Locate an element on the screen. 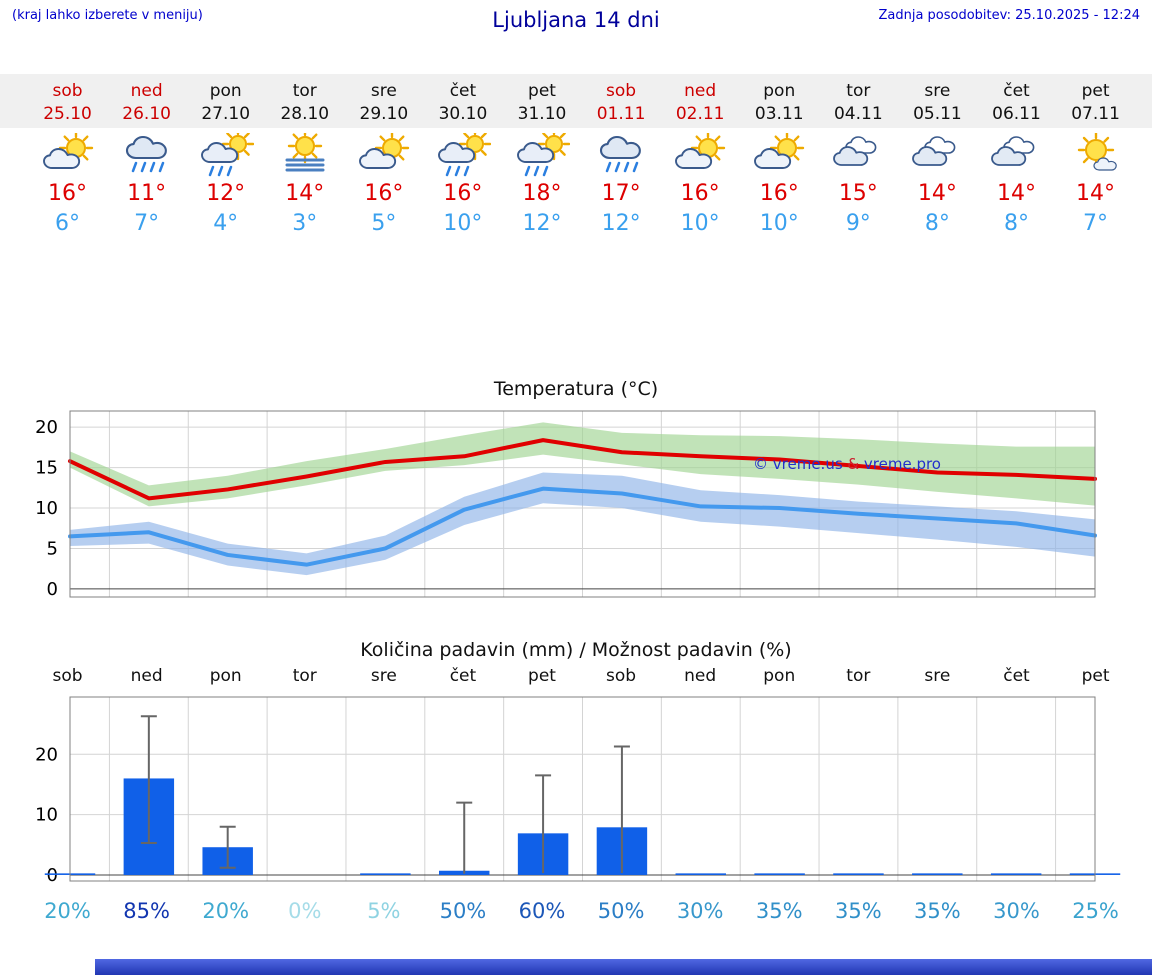 The width and height of the screenshot is (1152, 975). day-column: čet 06.11 14° 8° is located at coordinates (1016, 155).